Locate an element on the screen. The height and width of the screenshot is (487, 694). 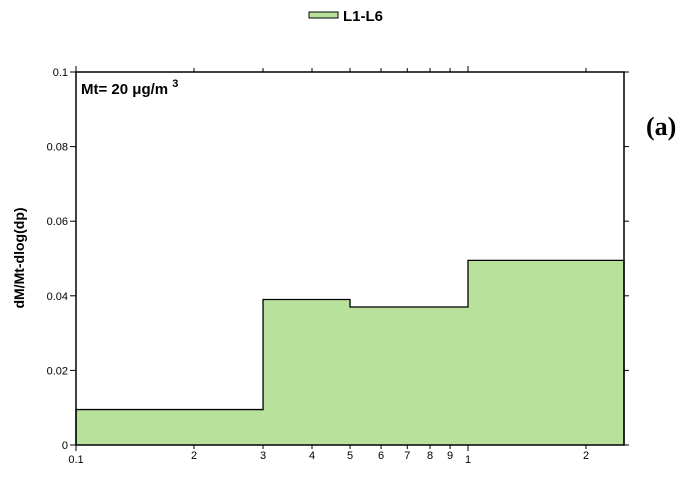
concentration-annotation: Mt= 20 μg/m 3 is located at coordinates (129, 88).